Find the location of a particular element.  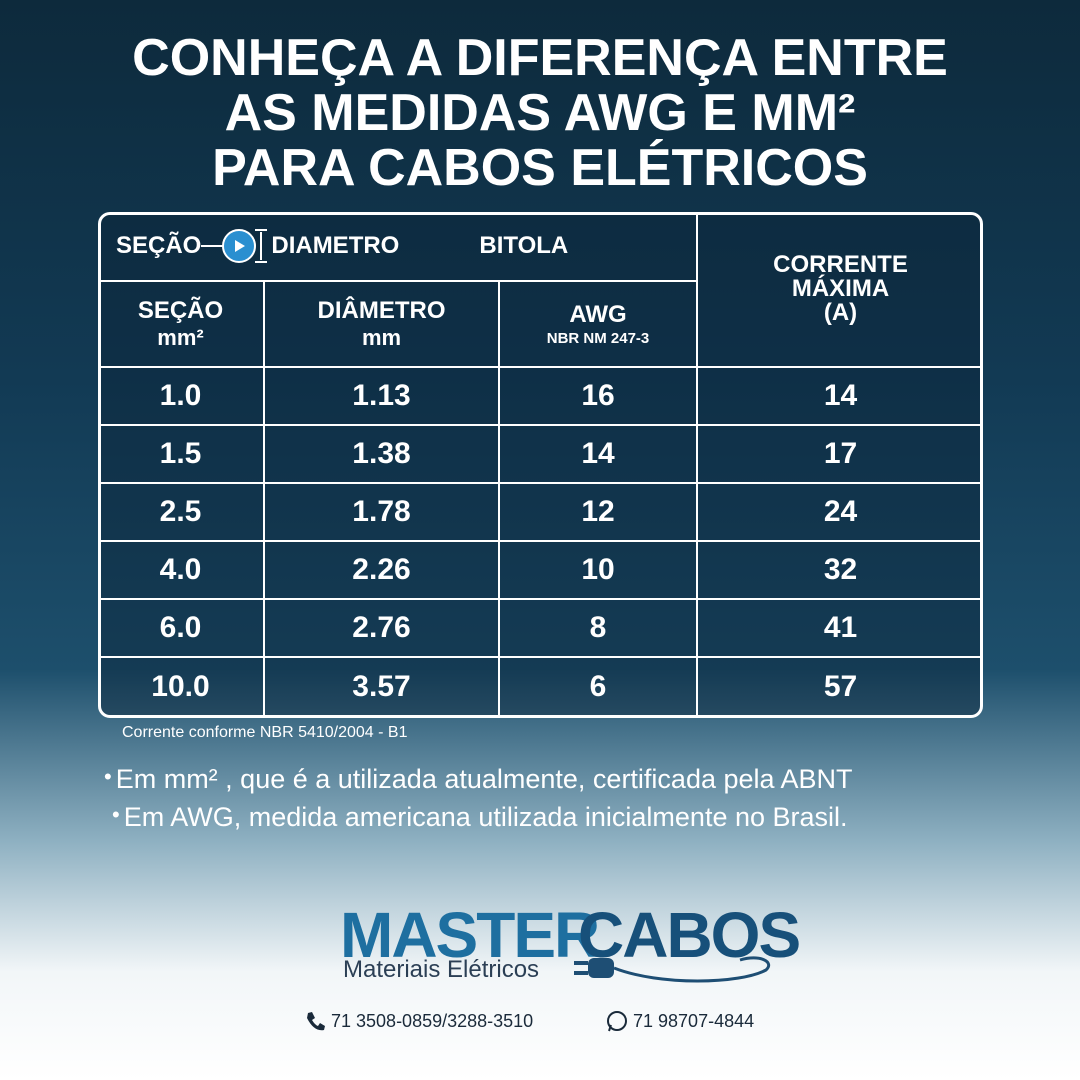

cell-text: 2.76 is located at coordinates (381, 627).